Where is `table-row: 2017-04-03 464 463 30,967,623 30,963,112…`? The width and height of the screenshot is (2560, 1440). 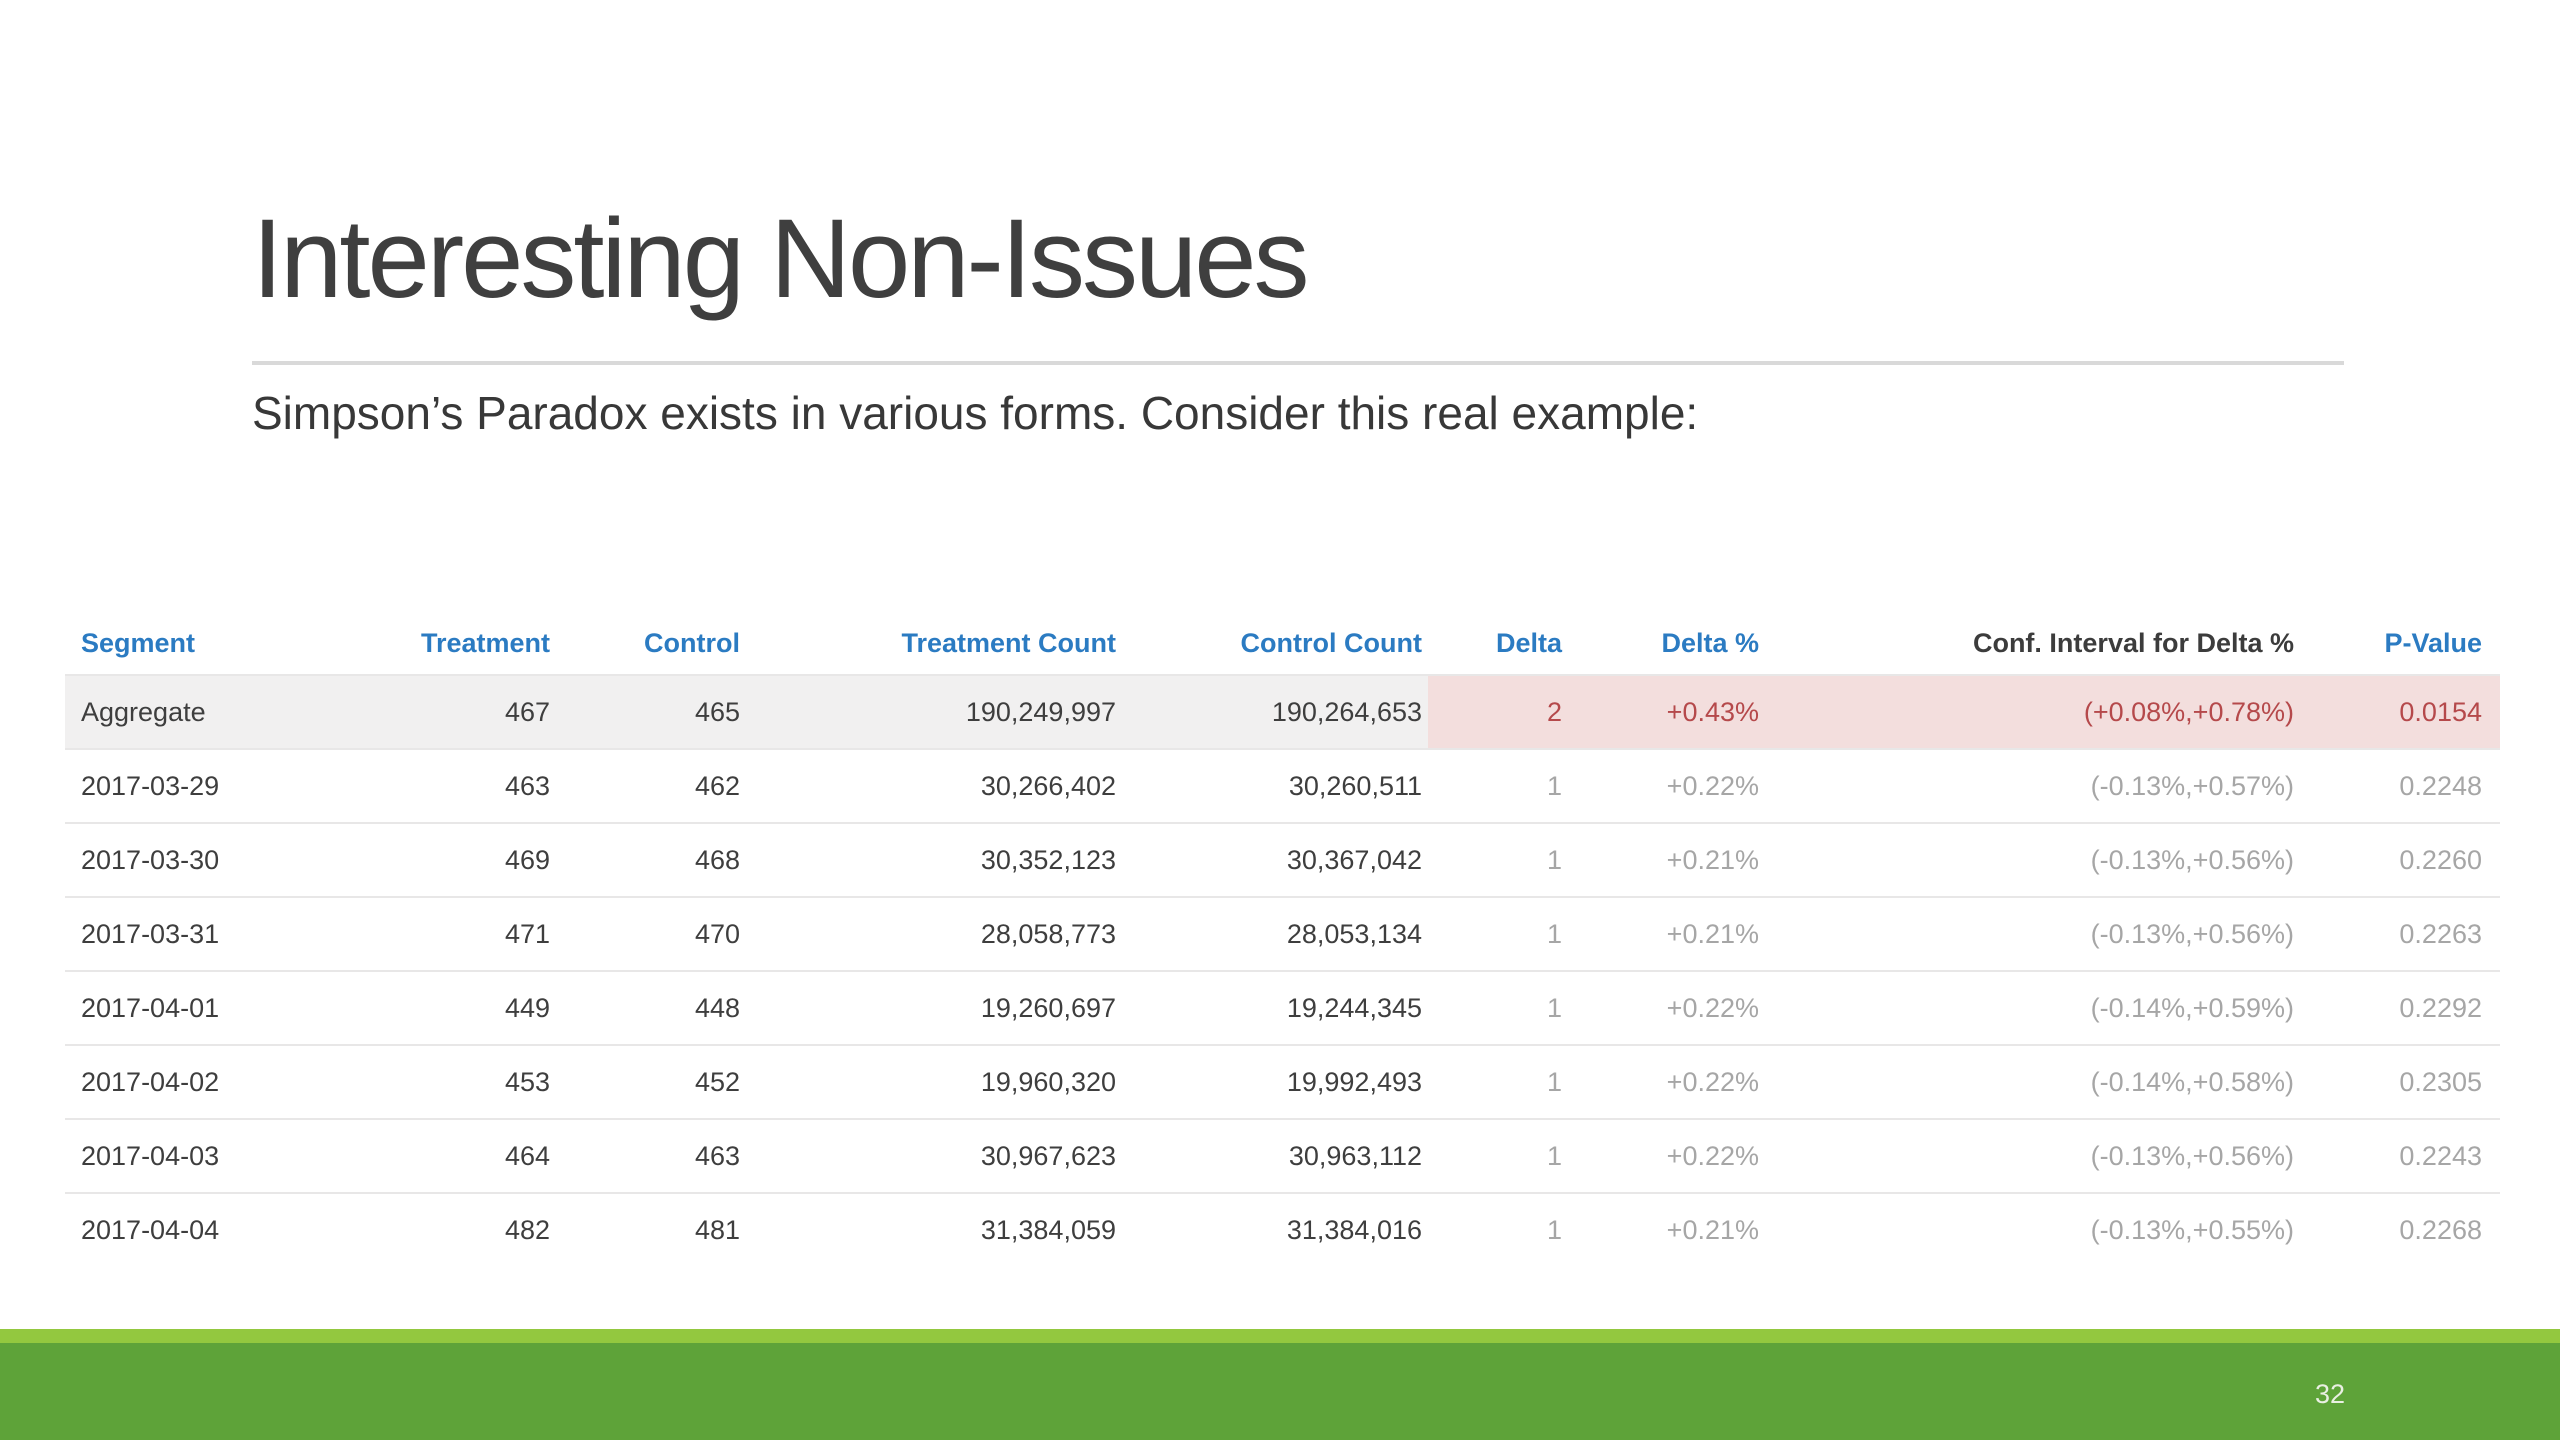 table-row: 2017-04-03 464 463 30,967,623 30,963,112… is located at coordinates (1282, 1156).